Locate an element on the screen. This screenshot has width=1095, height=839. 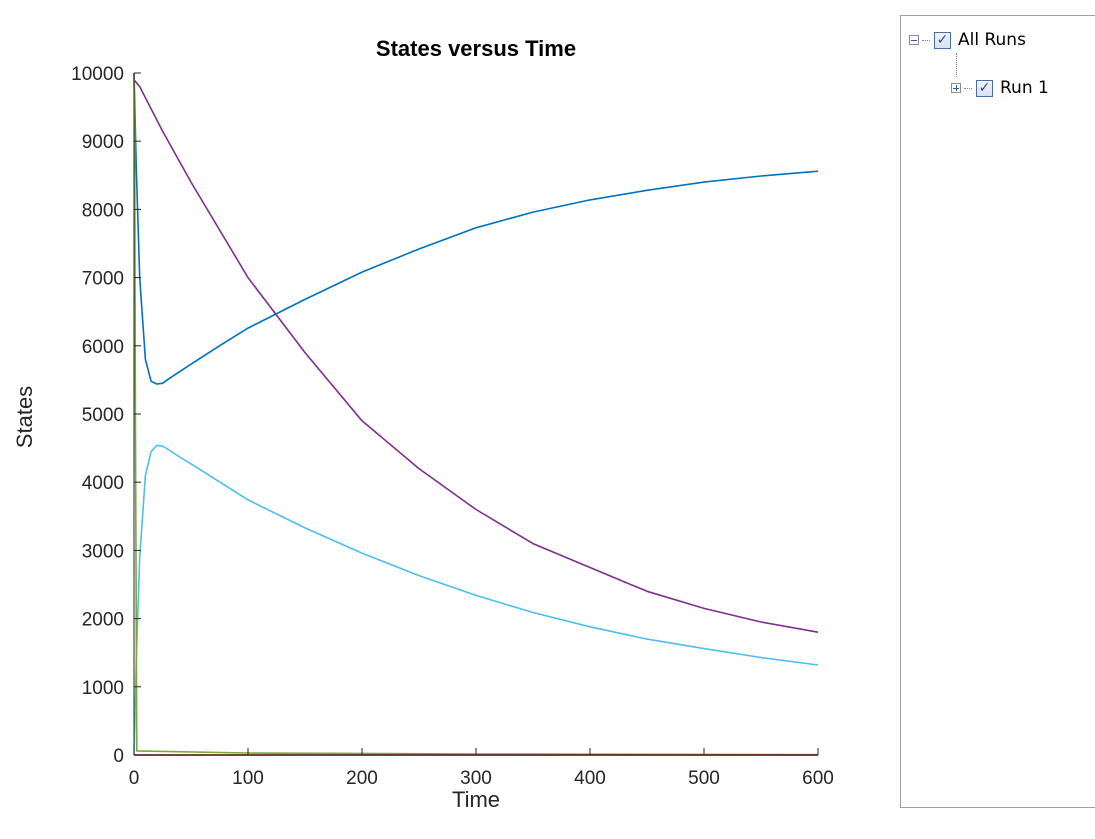
y-tick-label: 0 is located at coordinates (118, 756).